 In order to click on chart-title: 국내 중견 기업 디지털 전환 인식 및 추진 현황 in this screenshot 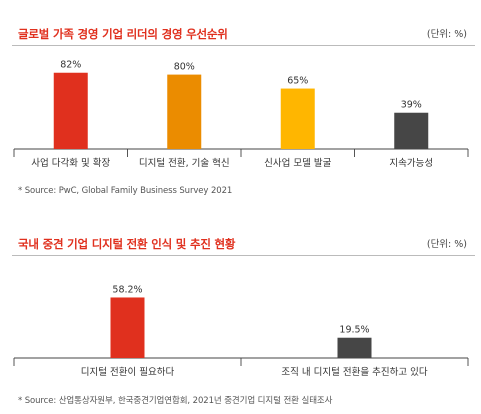, I will do `click(127, 244)`.